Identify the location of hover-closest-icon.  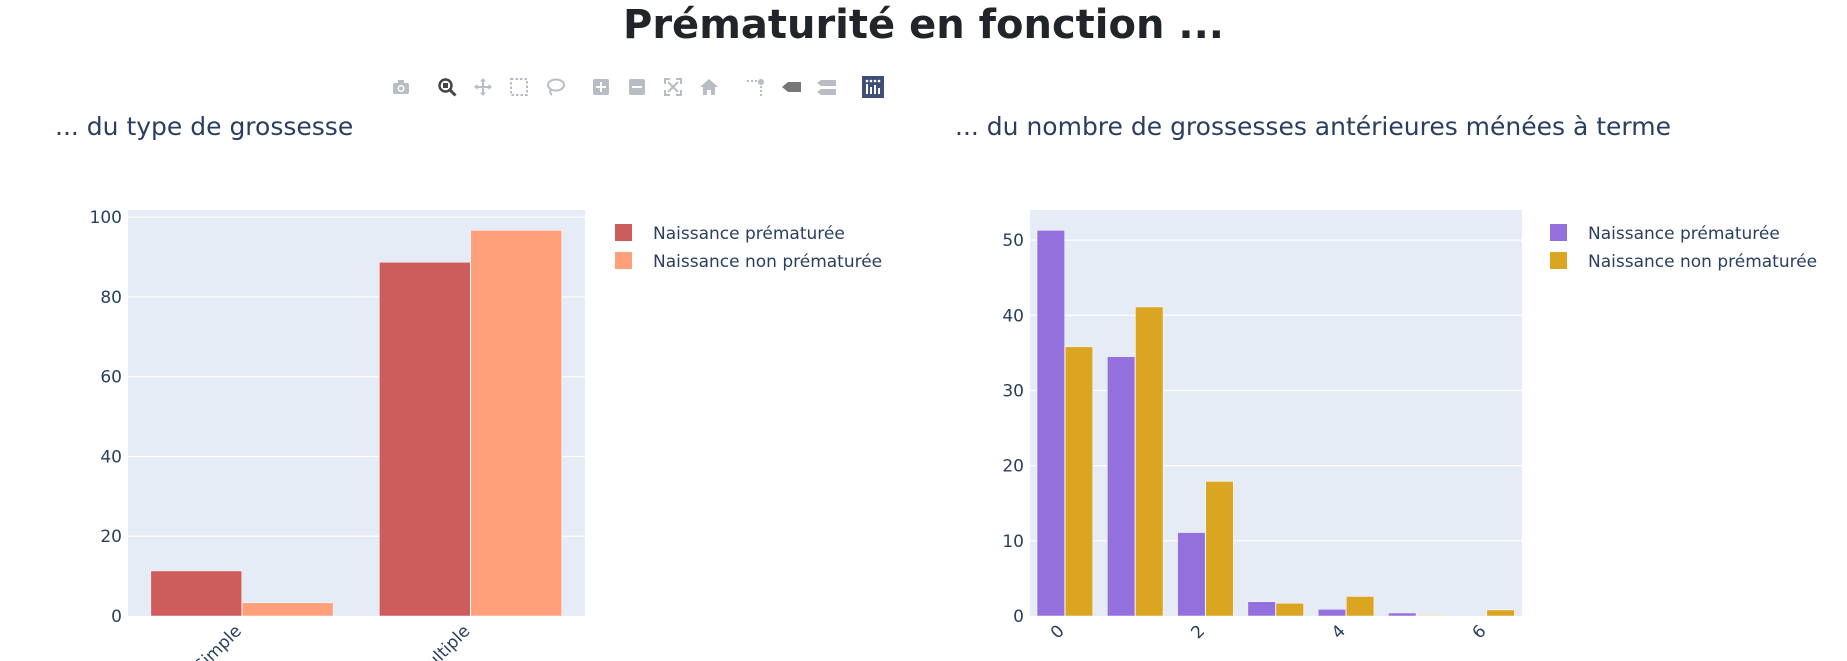
(791, 87).